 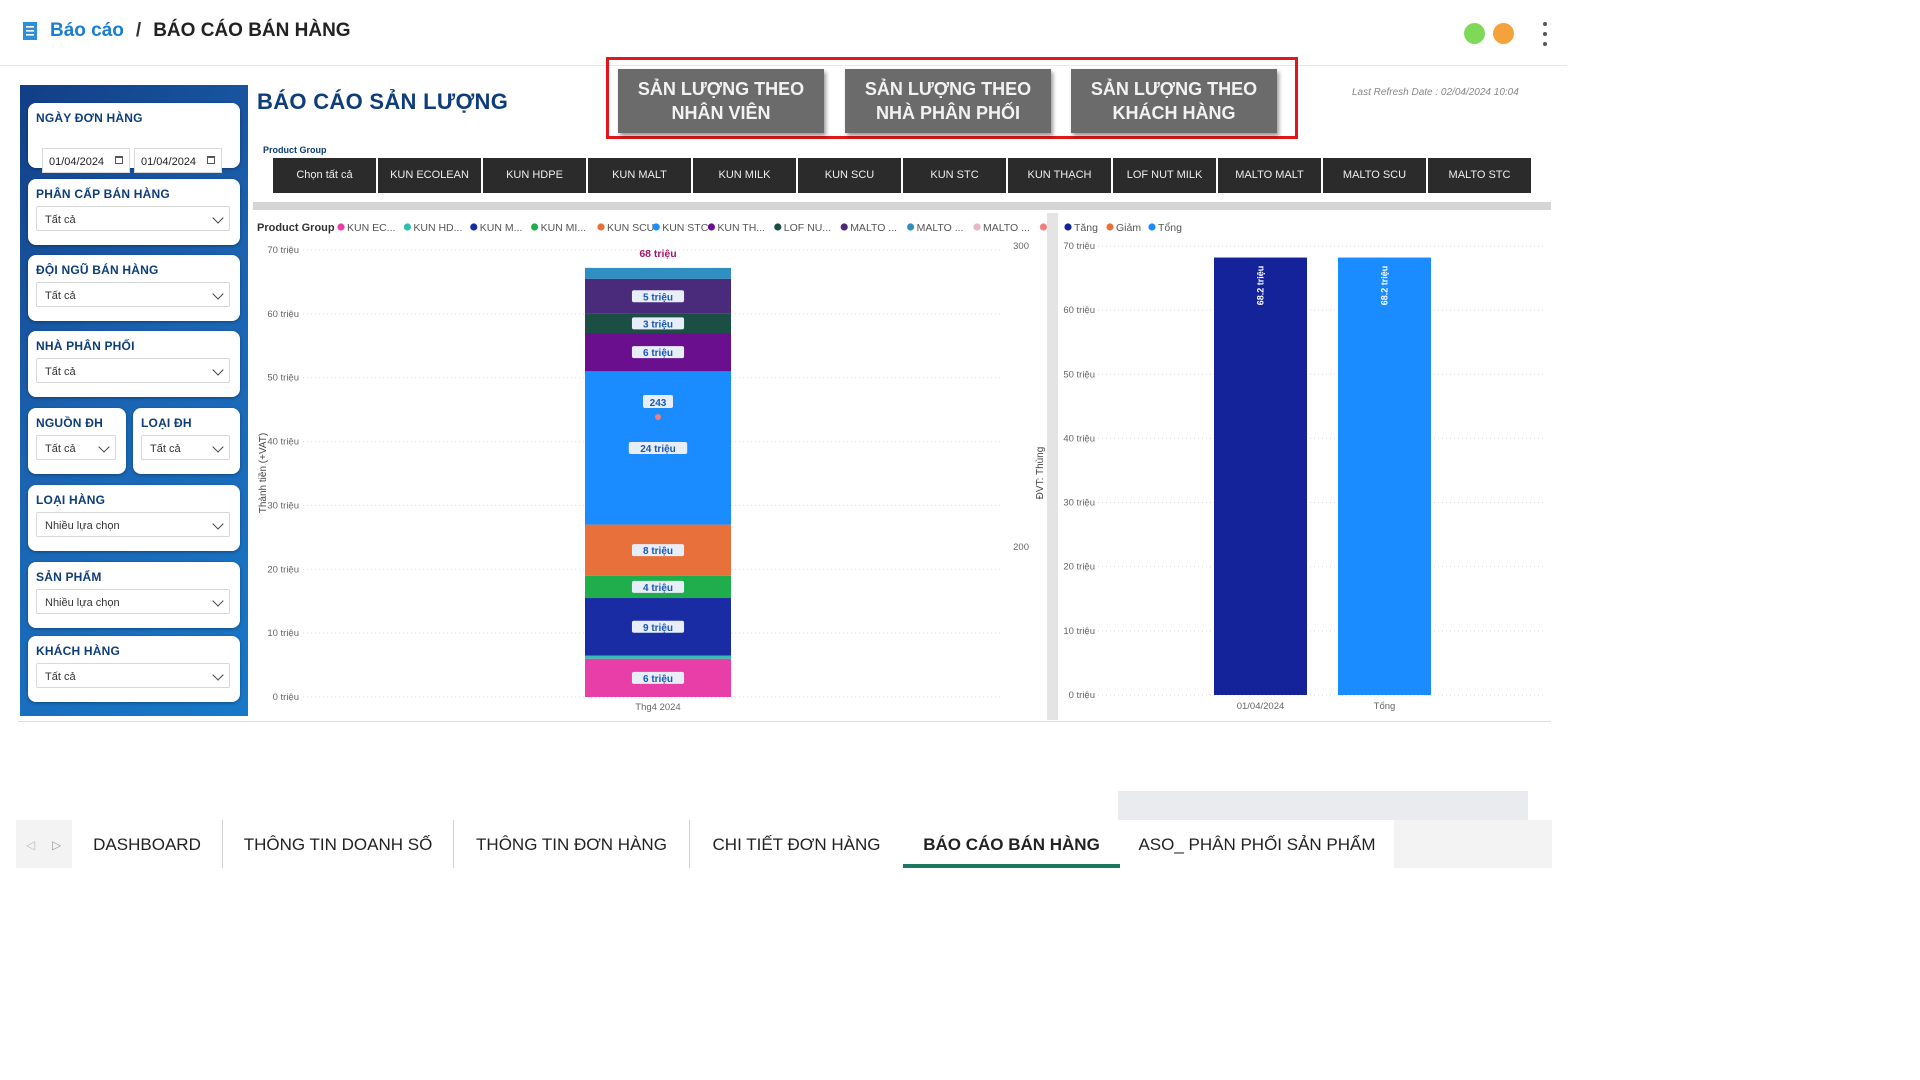 What do you see at coordinates (57, 845) in the screenshot?
I see `chevron-right-icon: ▷` at bounding box center [57, 845].